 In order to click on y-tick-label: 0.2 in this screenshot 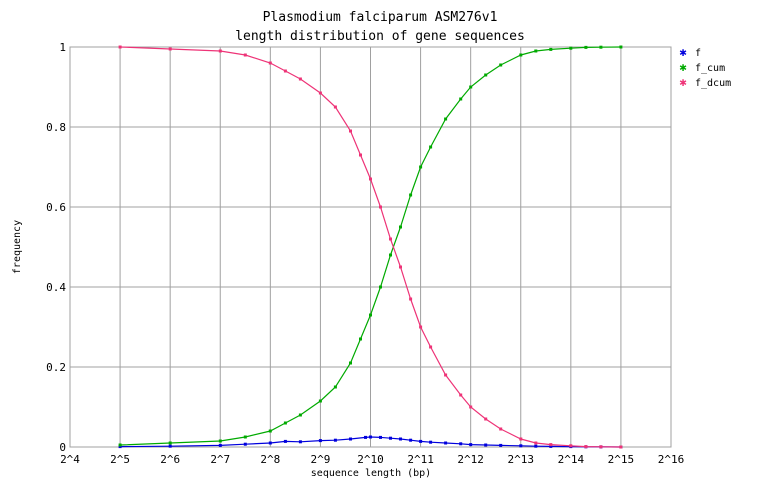, I will do `click(56, 367)`.